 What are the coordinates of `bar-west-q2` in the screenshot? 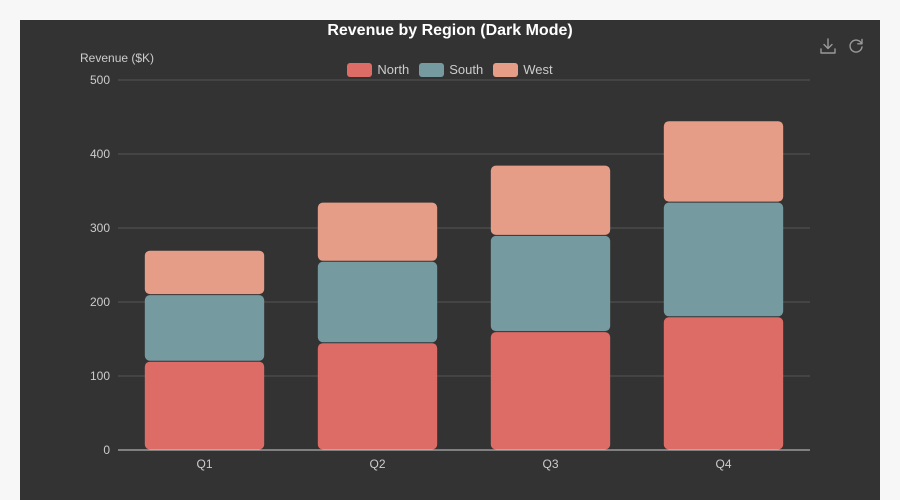 It's located at (377, 231).